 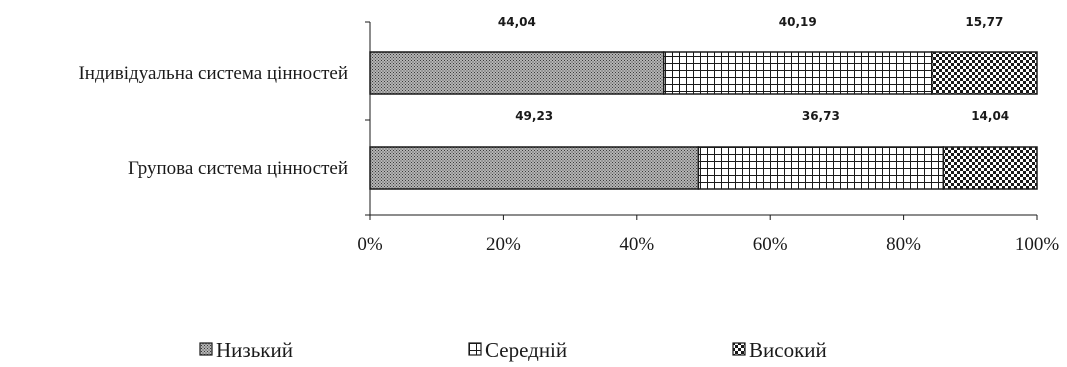 I want to click on legend: Низький Середній Високий, so click(x=513, y=350).